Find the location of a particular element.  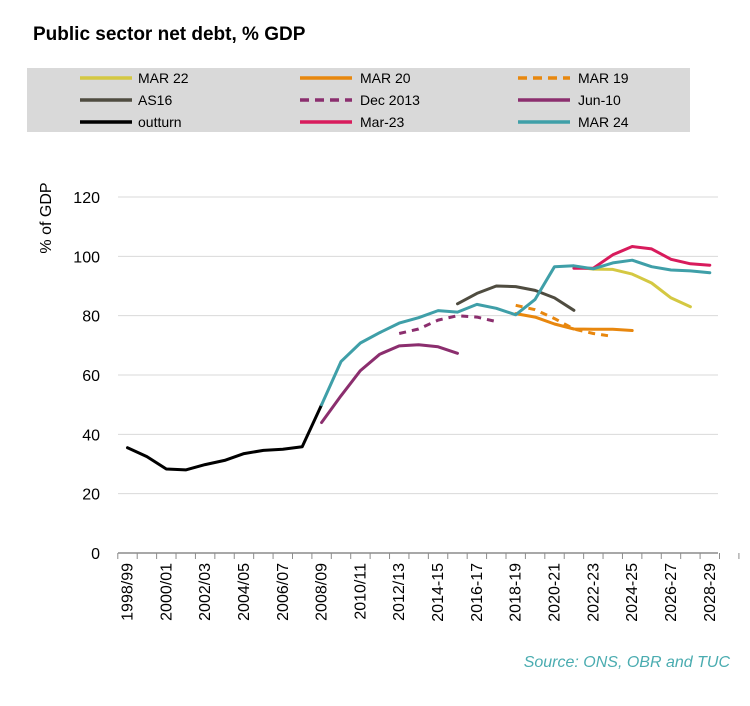

y-tick-label: 120 is located at coordinates (86, 198).